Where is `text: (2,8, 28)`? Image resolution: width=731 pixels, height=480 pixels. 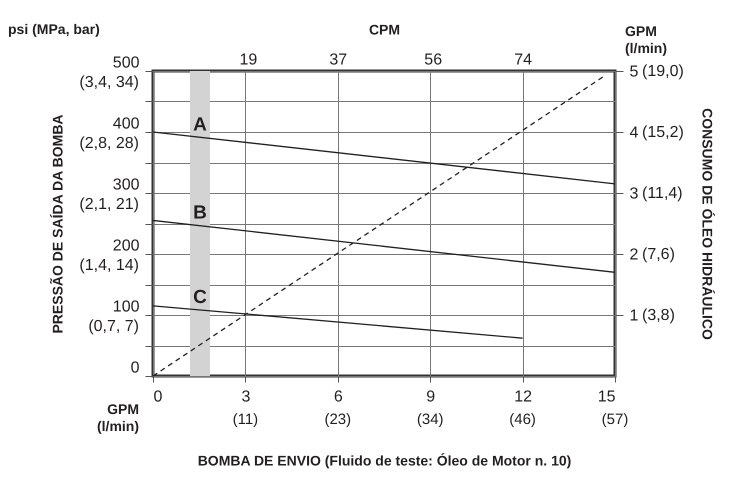
text: (2,8, 28) is located at coordinates (109, 143).